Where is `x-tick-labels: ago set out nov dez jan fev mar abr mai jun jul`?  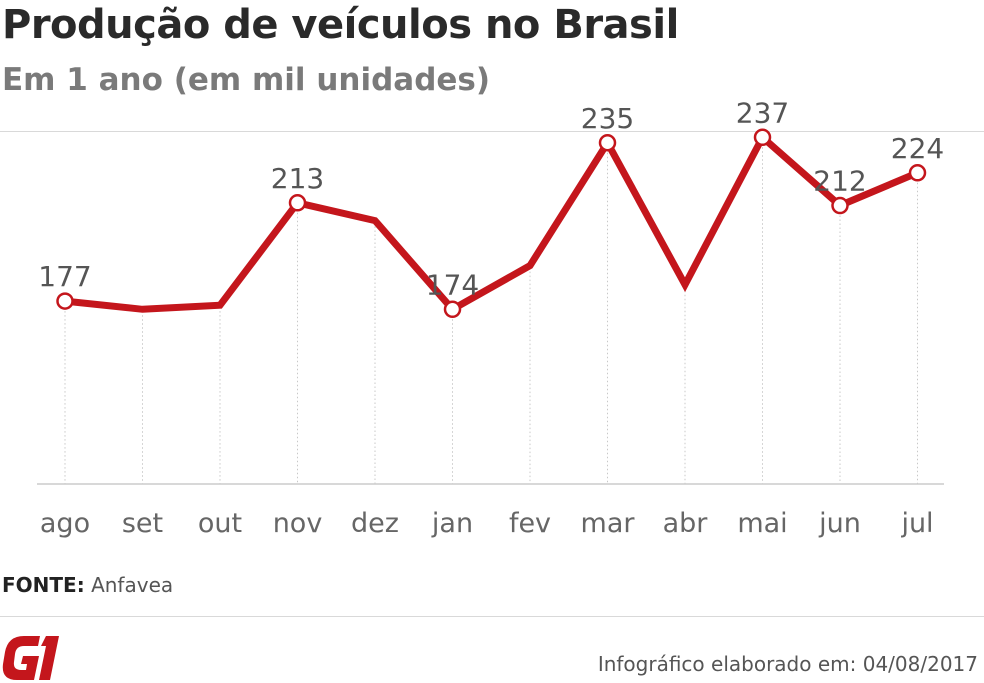 x-tick-labels: ago set out nov dez jan fev mar abr mai jun jul is located at coordinates (487, 523).